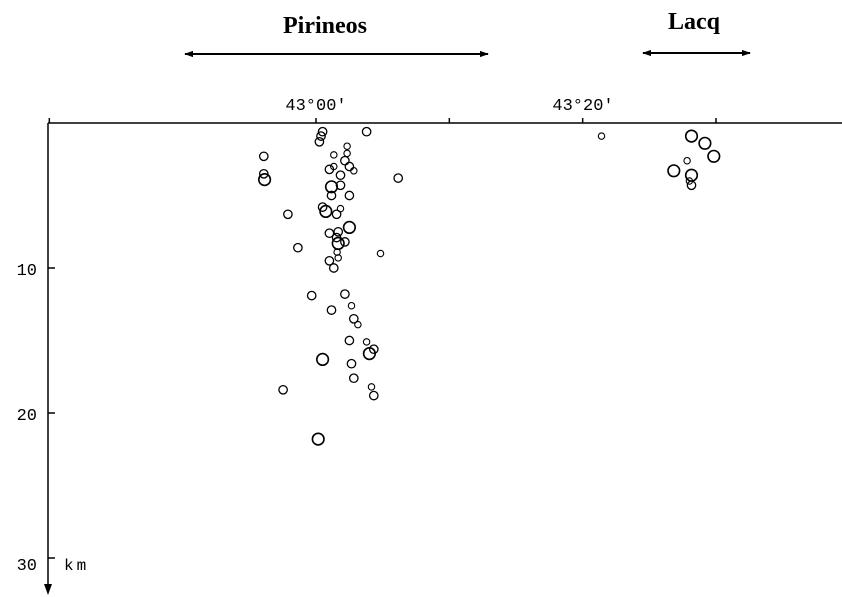 The height and width of the screenshot is (597, 842). What do you see at coordinates (27, 271) in the screenshot?
I see `y-tick-label-10: 10` at bounding box center [27, 271].